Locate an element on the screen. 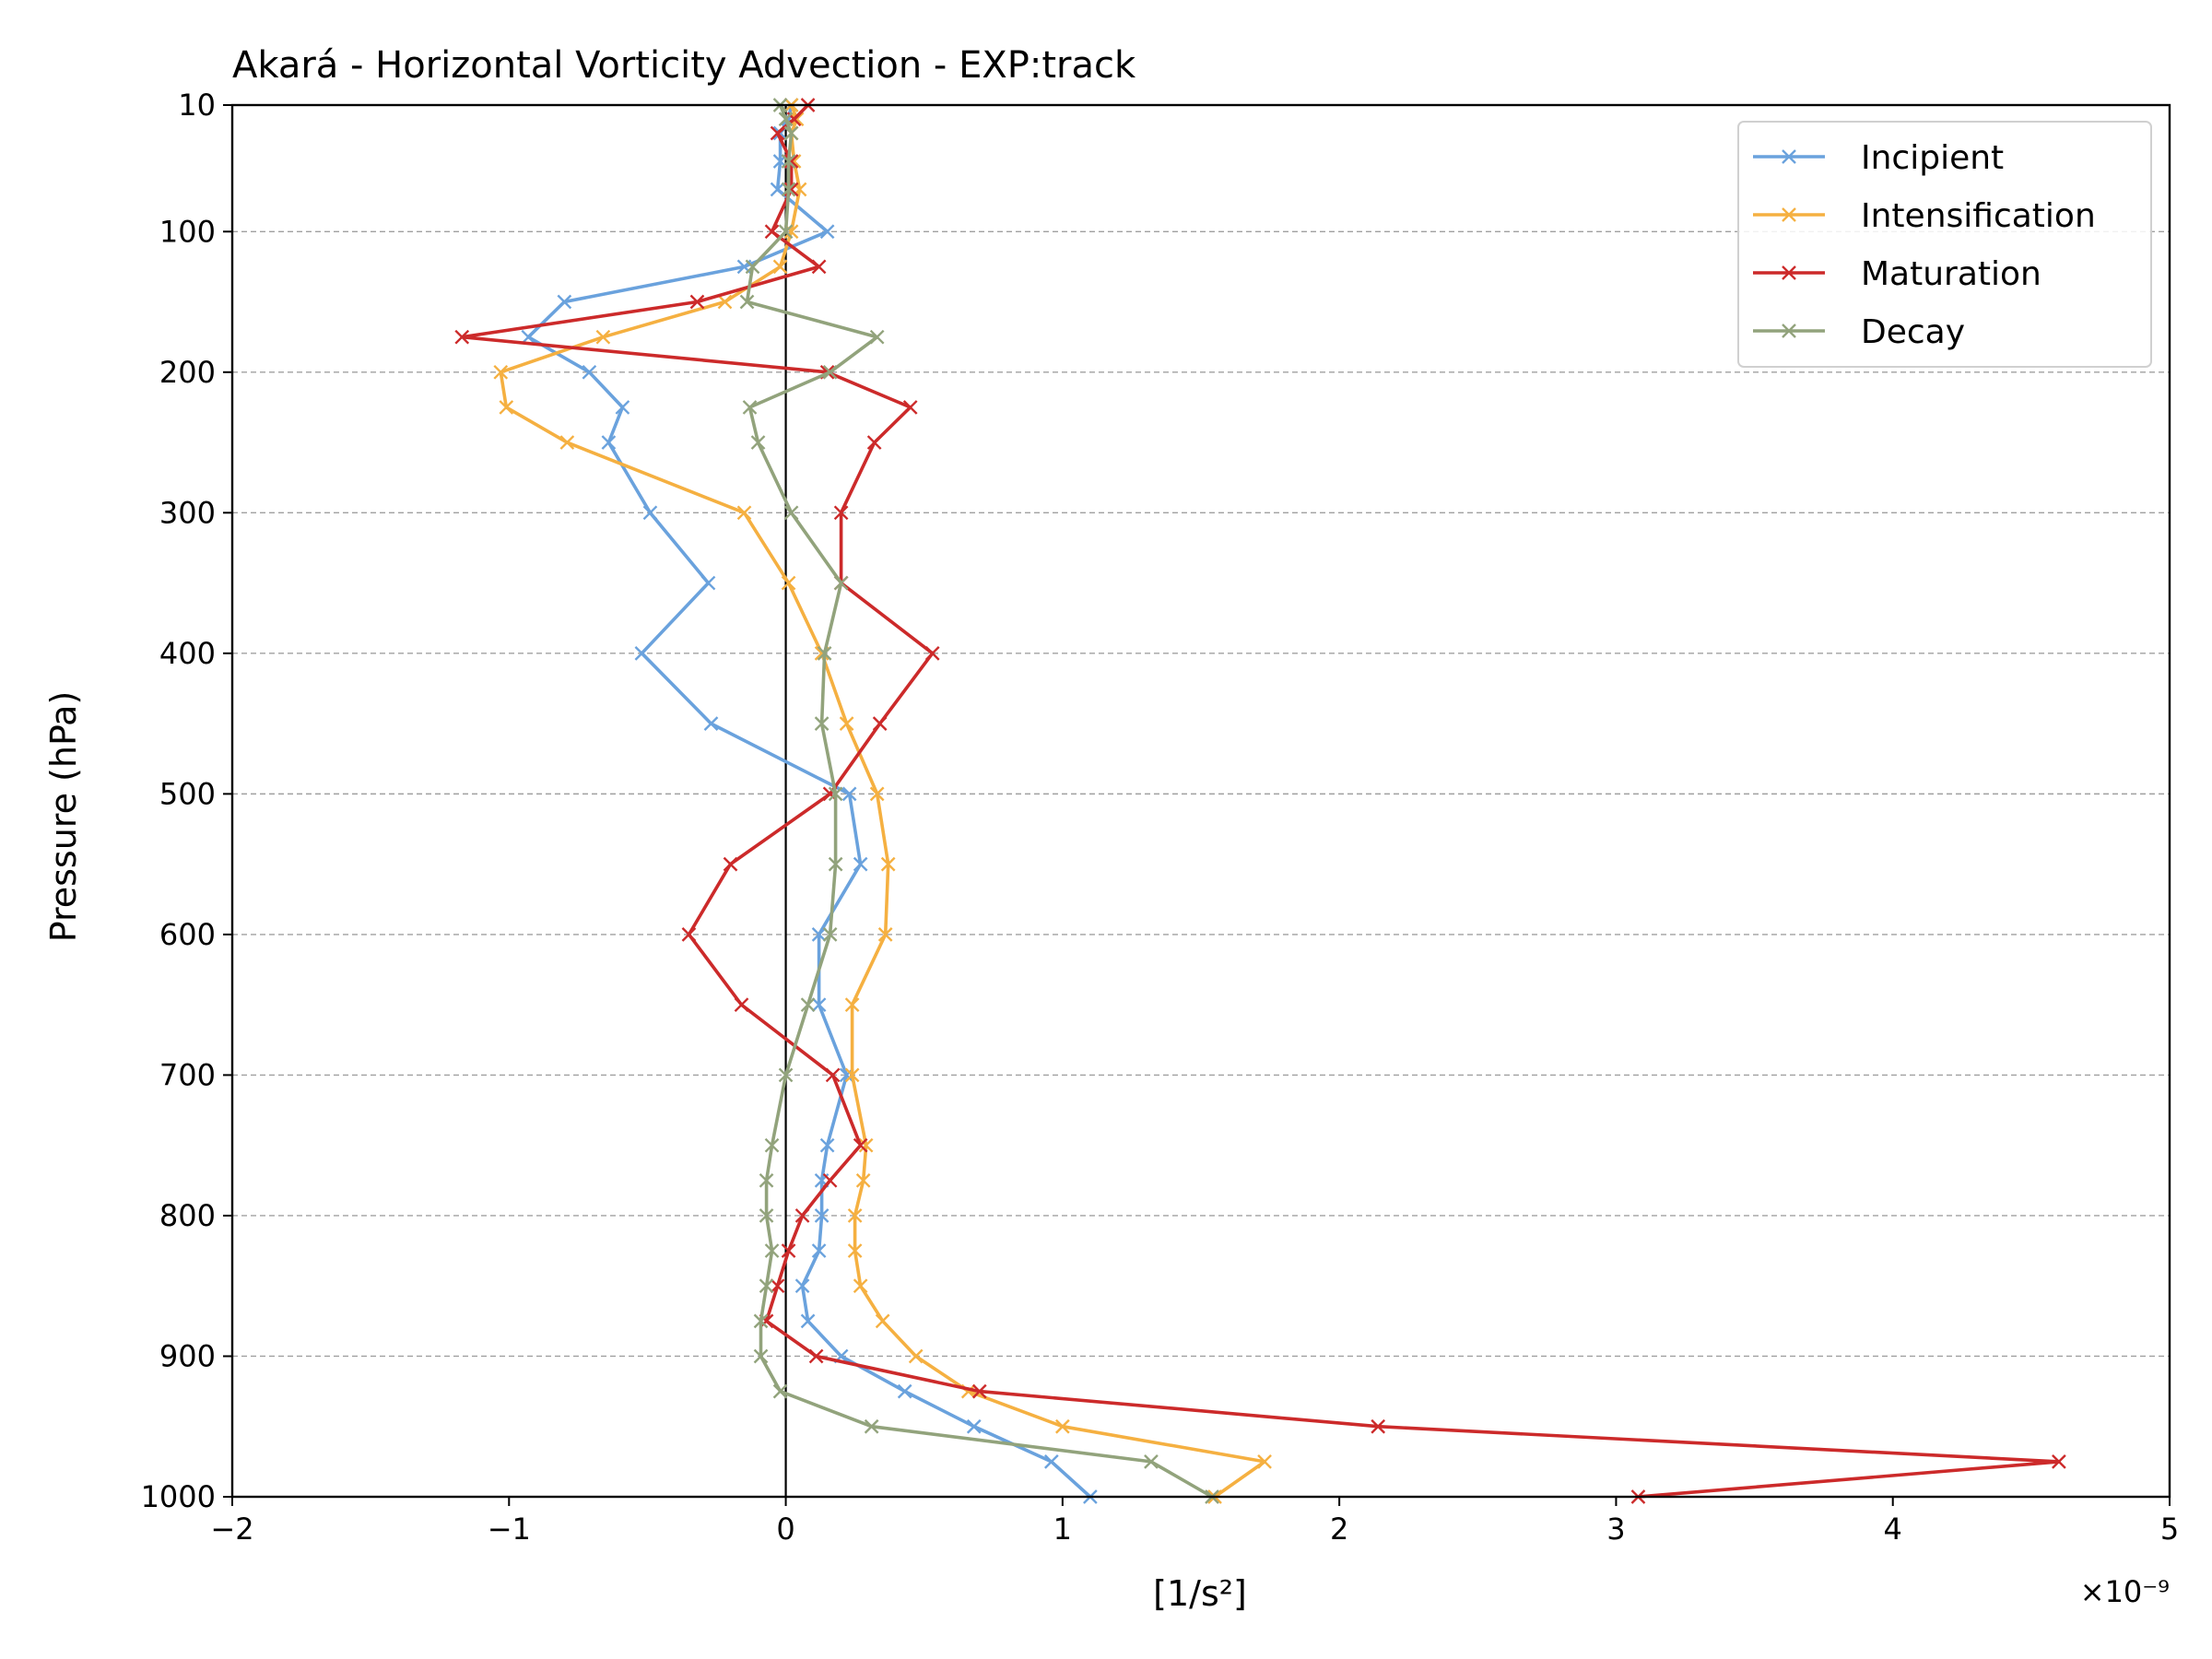 The width and height of the screenshot is (2212, 1659). y-tick-label: 800 is located at coordinates (187, 1215).